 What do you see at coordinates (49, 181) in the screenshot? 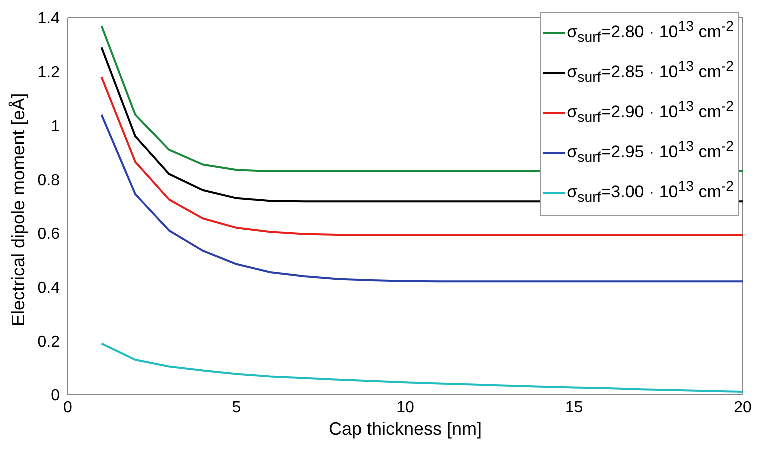
I see `y-tick-label: 0.8` at bounding box center [49, 181].